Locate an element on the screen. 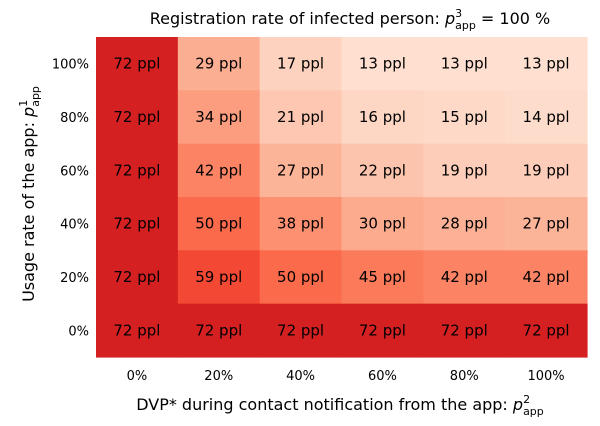 The width and height of the screenshot is (600, 426). x-tick-label: 40% is located at coordinates (300, 376).